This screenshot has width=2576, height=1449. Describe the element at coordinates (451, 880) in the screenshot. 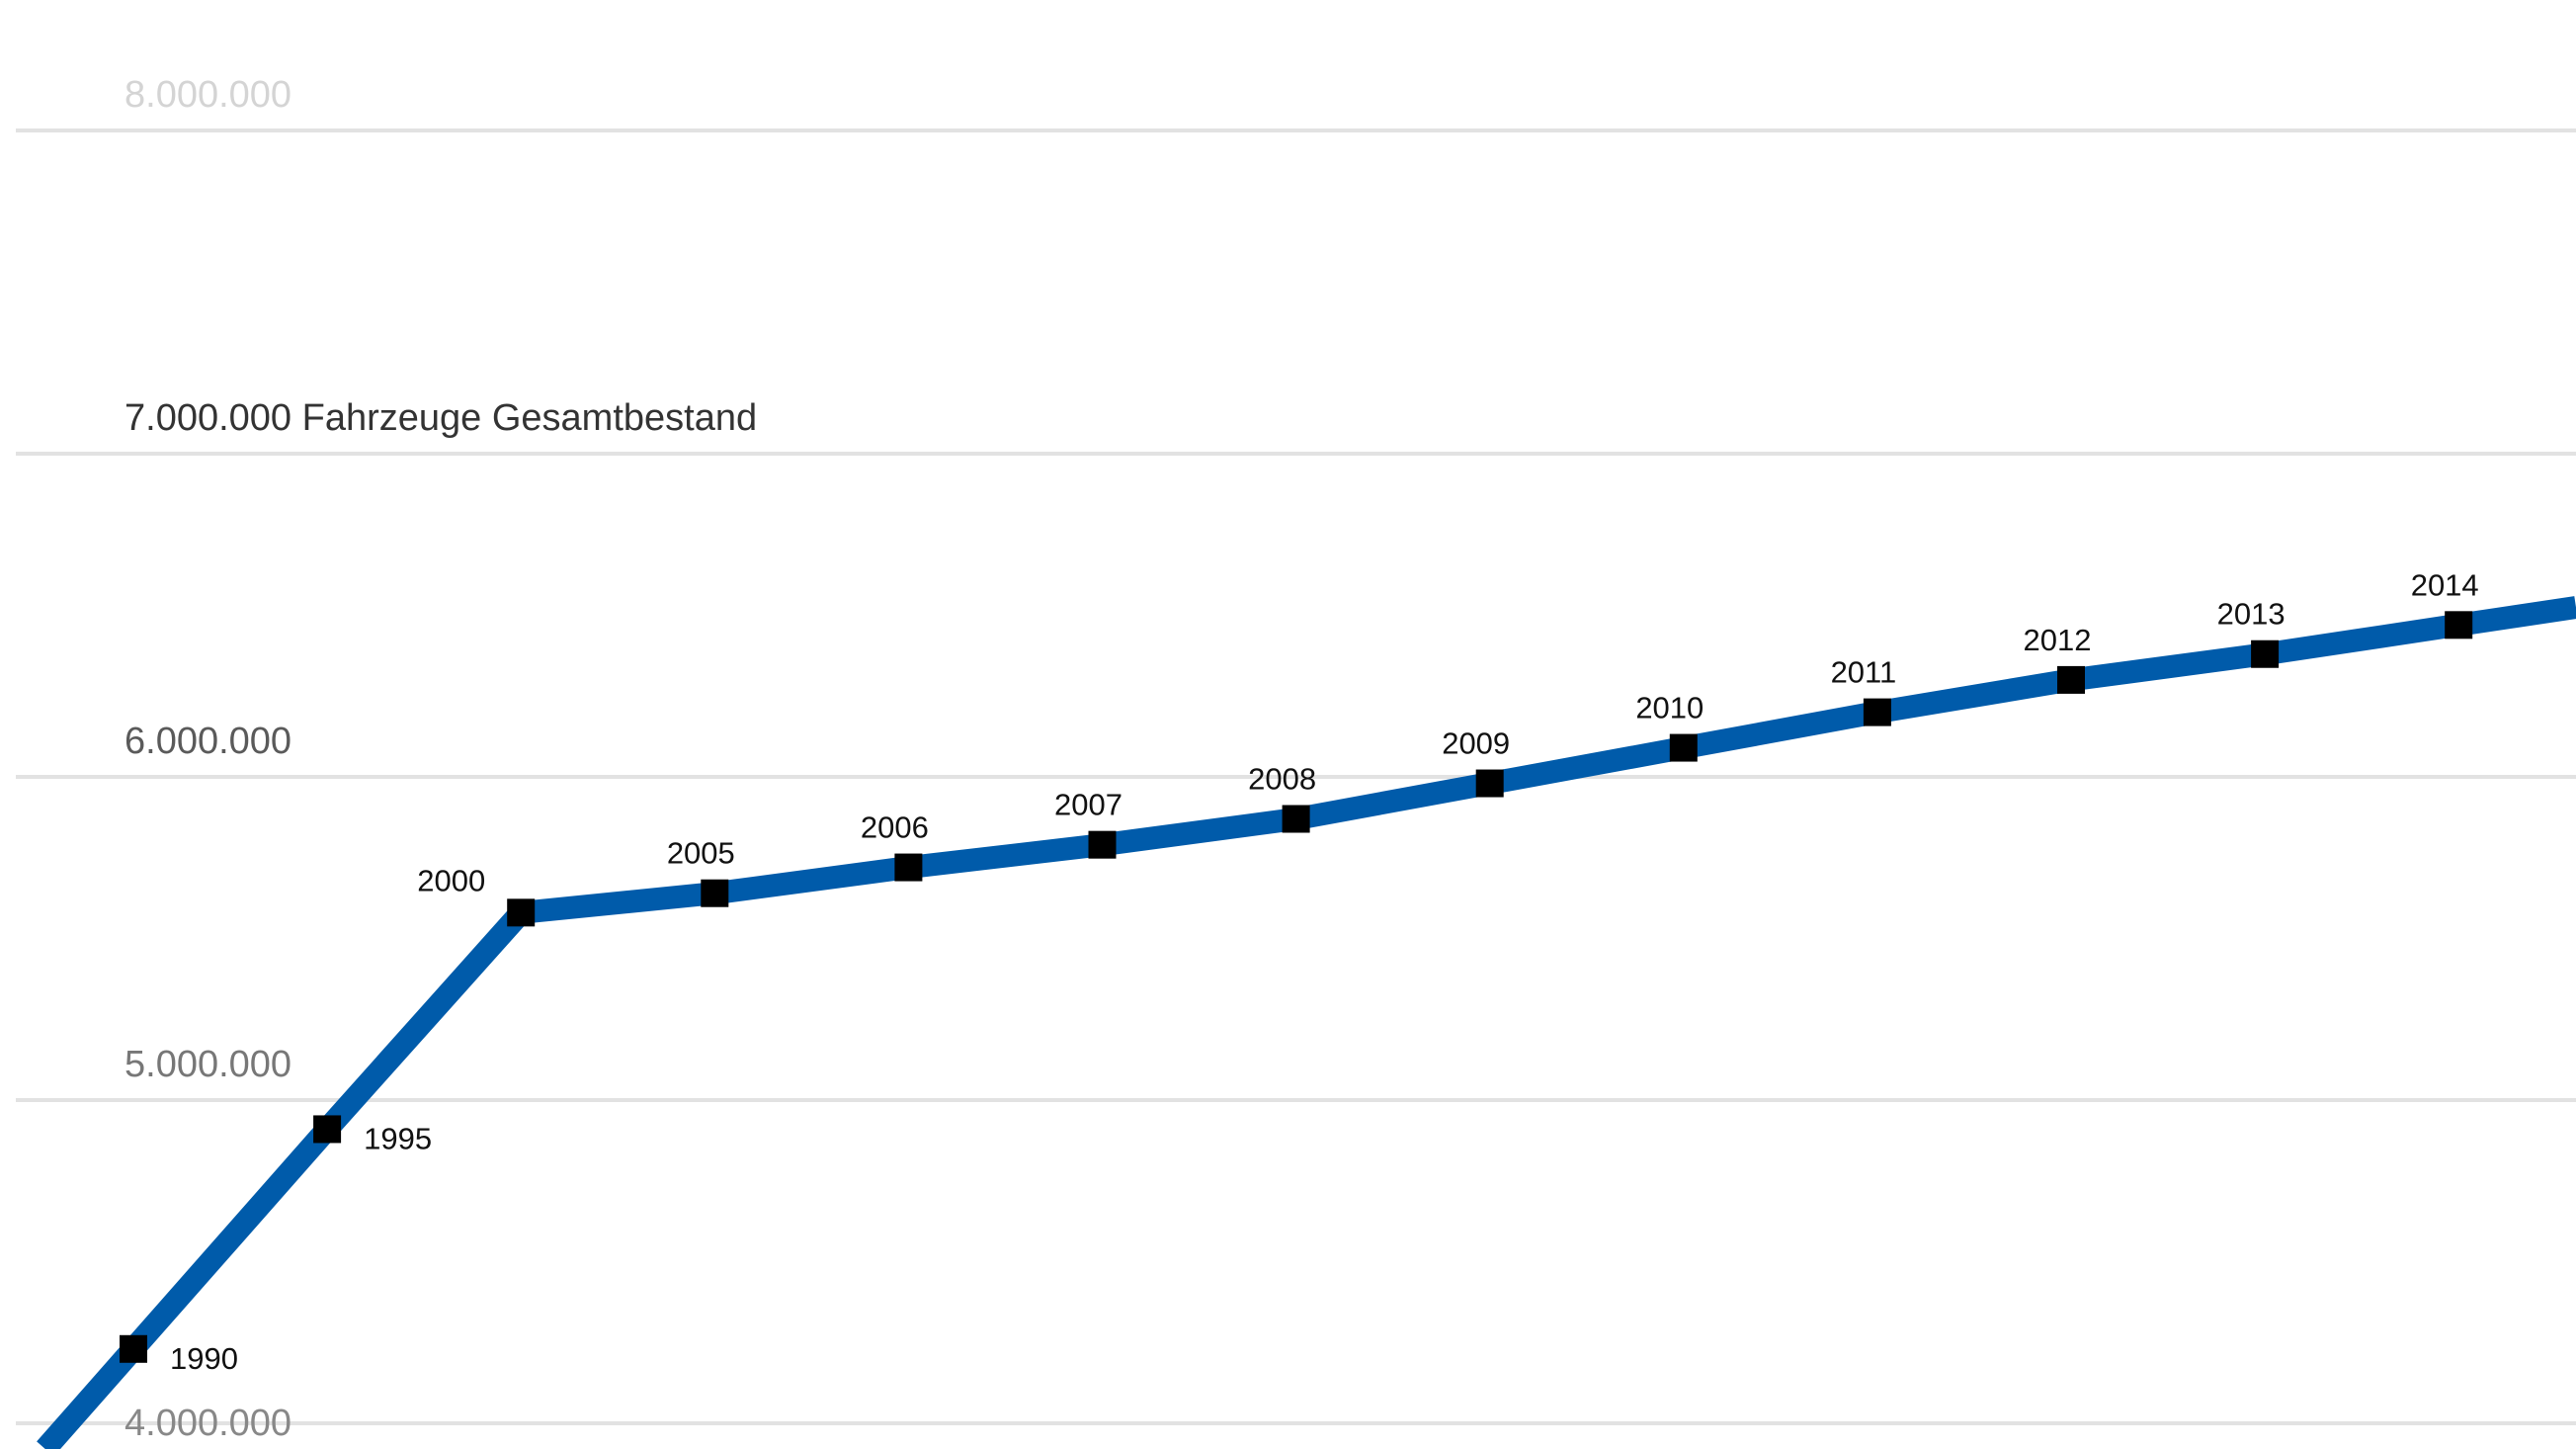

I see `point-year-label: 2000` at that location.